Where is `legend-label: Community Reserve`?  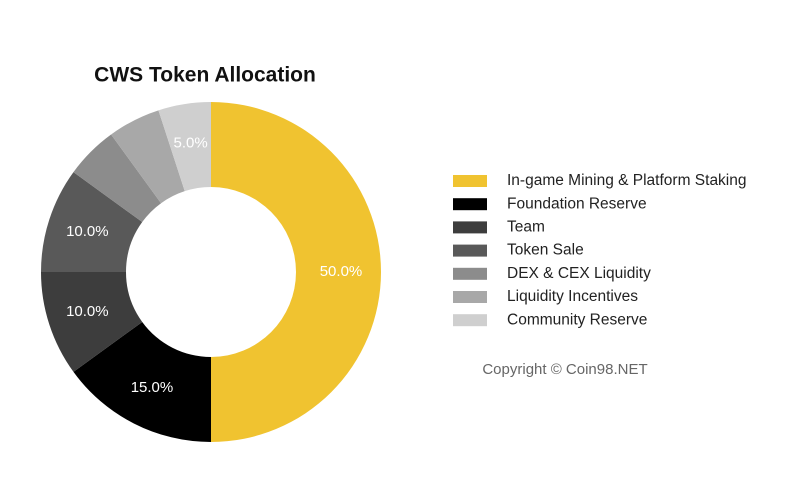
legend-label: Community Reserve is located at coordinates (577, 319).